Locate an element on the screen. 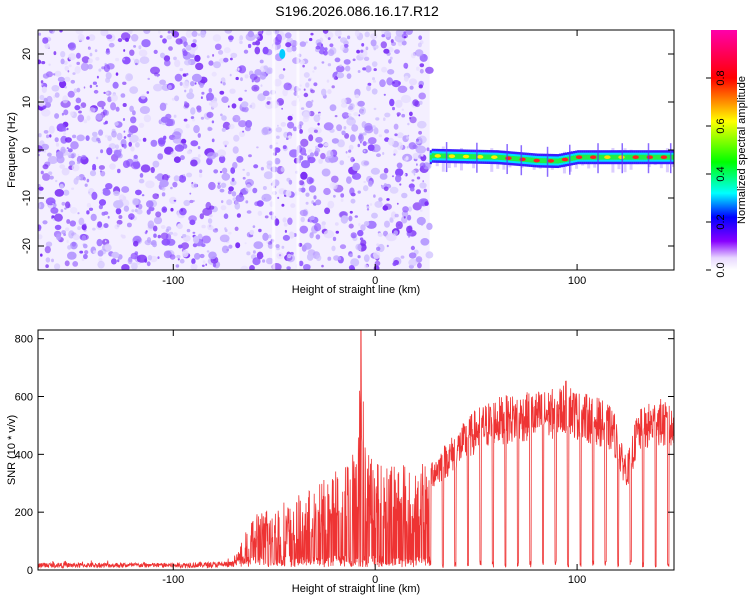 This screenshot has width=750, height=600. chart-title: S196.2026.086.16.17.R12 is located at coordinates (357, 11).